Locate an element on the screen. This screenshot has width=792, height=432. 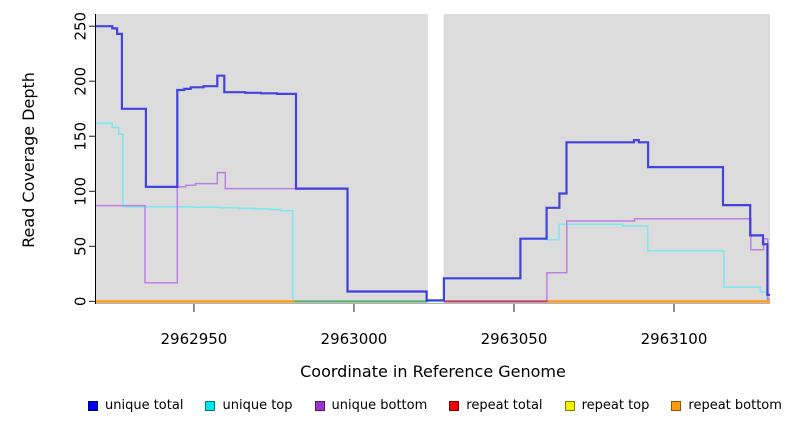
gap-band is located at coordinates (435, 158).